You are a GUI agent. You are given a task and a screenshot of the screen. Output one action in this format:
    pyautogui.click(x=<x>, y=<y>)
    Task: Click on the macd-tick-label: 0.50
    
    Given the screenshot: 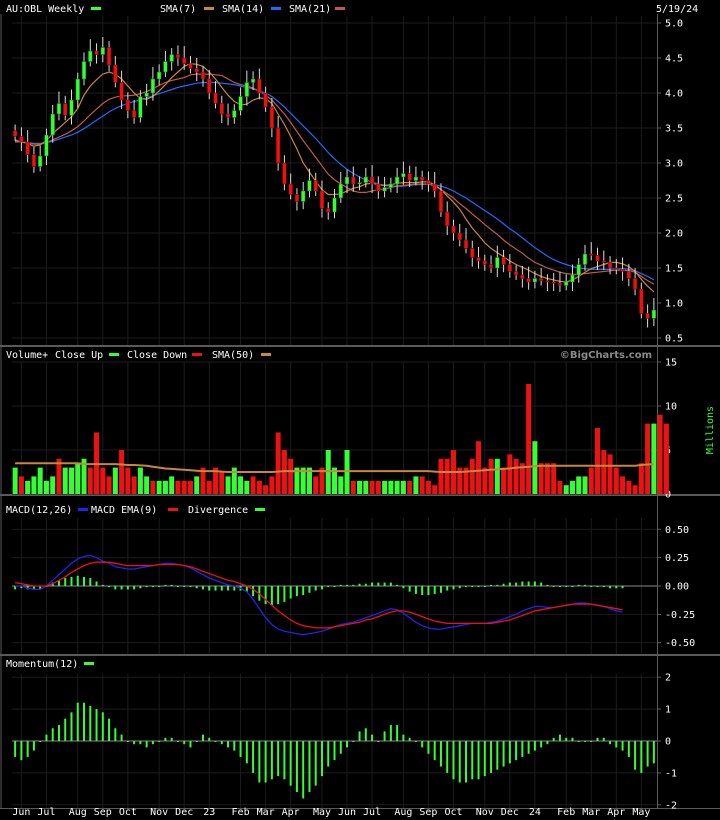 What is the action you would take?
    pyautogui.click(x=677, y=530)
    